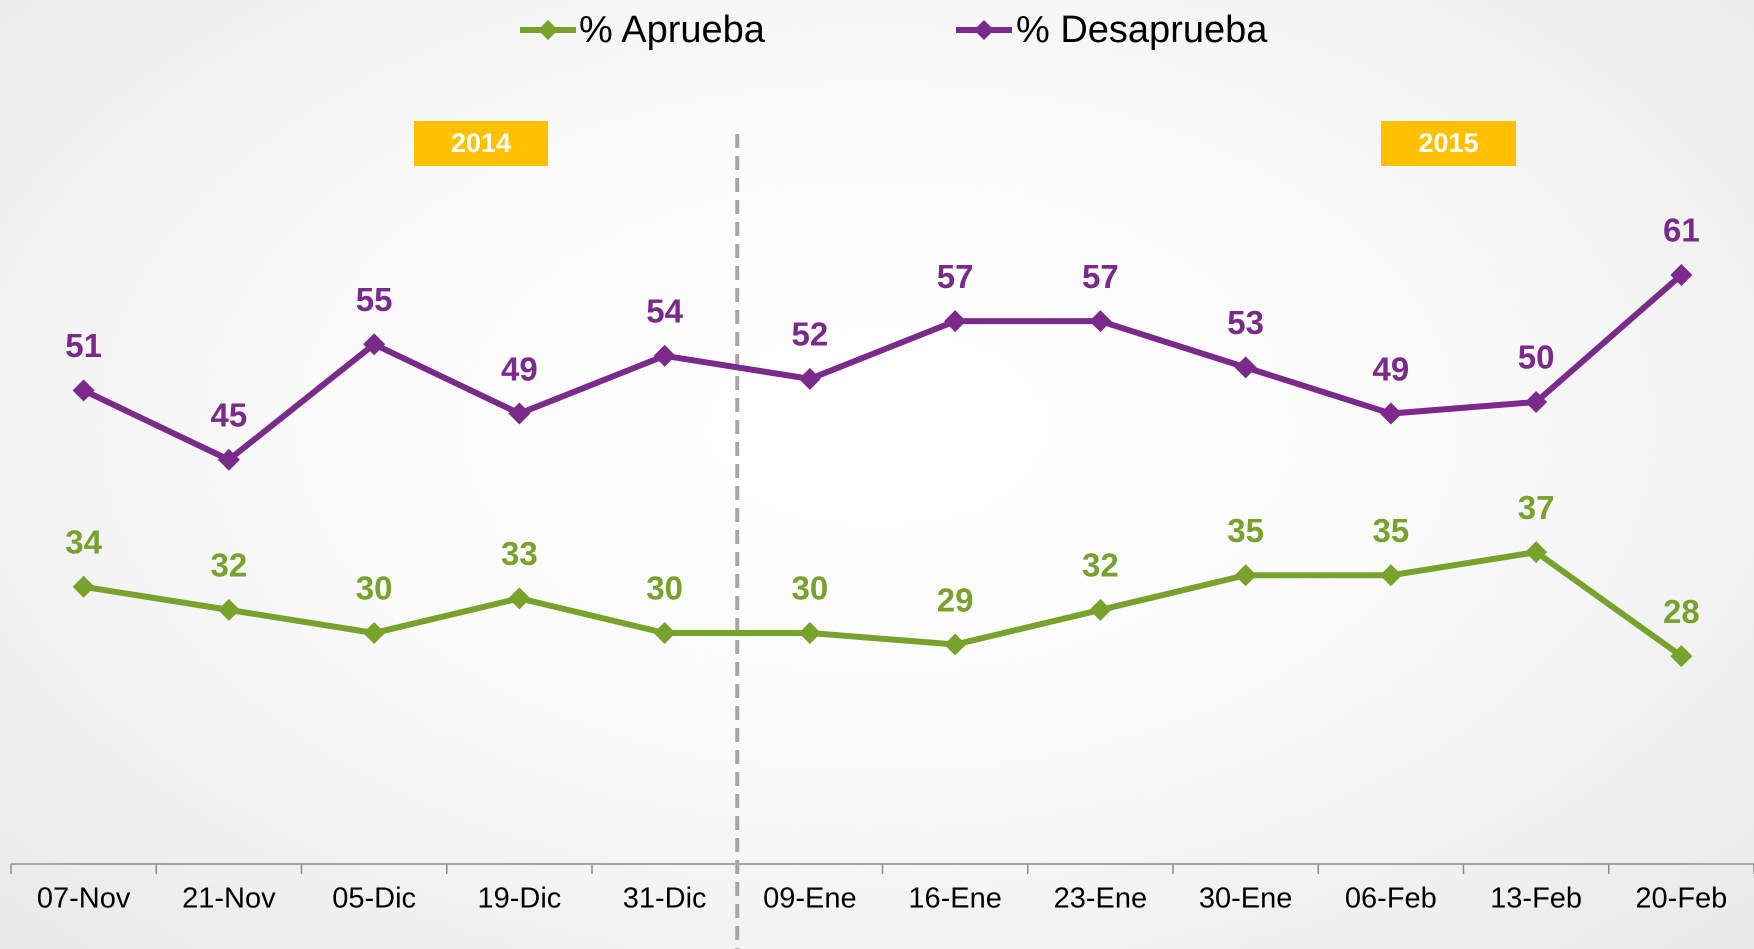 The height and width of the screenshot is (949, 1754). Describe the element at coordinates (229, 899) in the screenshot. I see `x-tick-label: 21-Nov` at that location.